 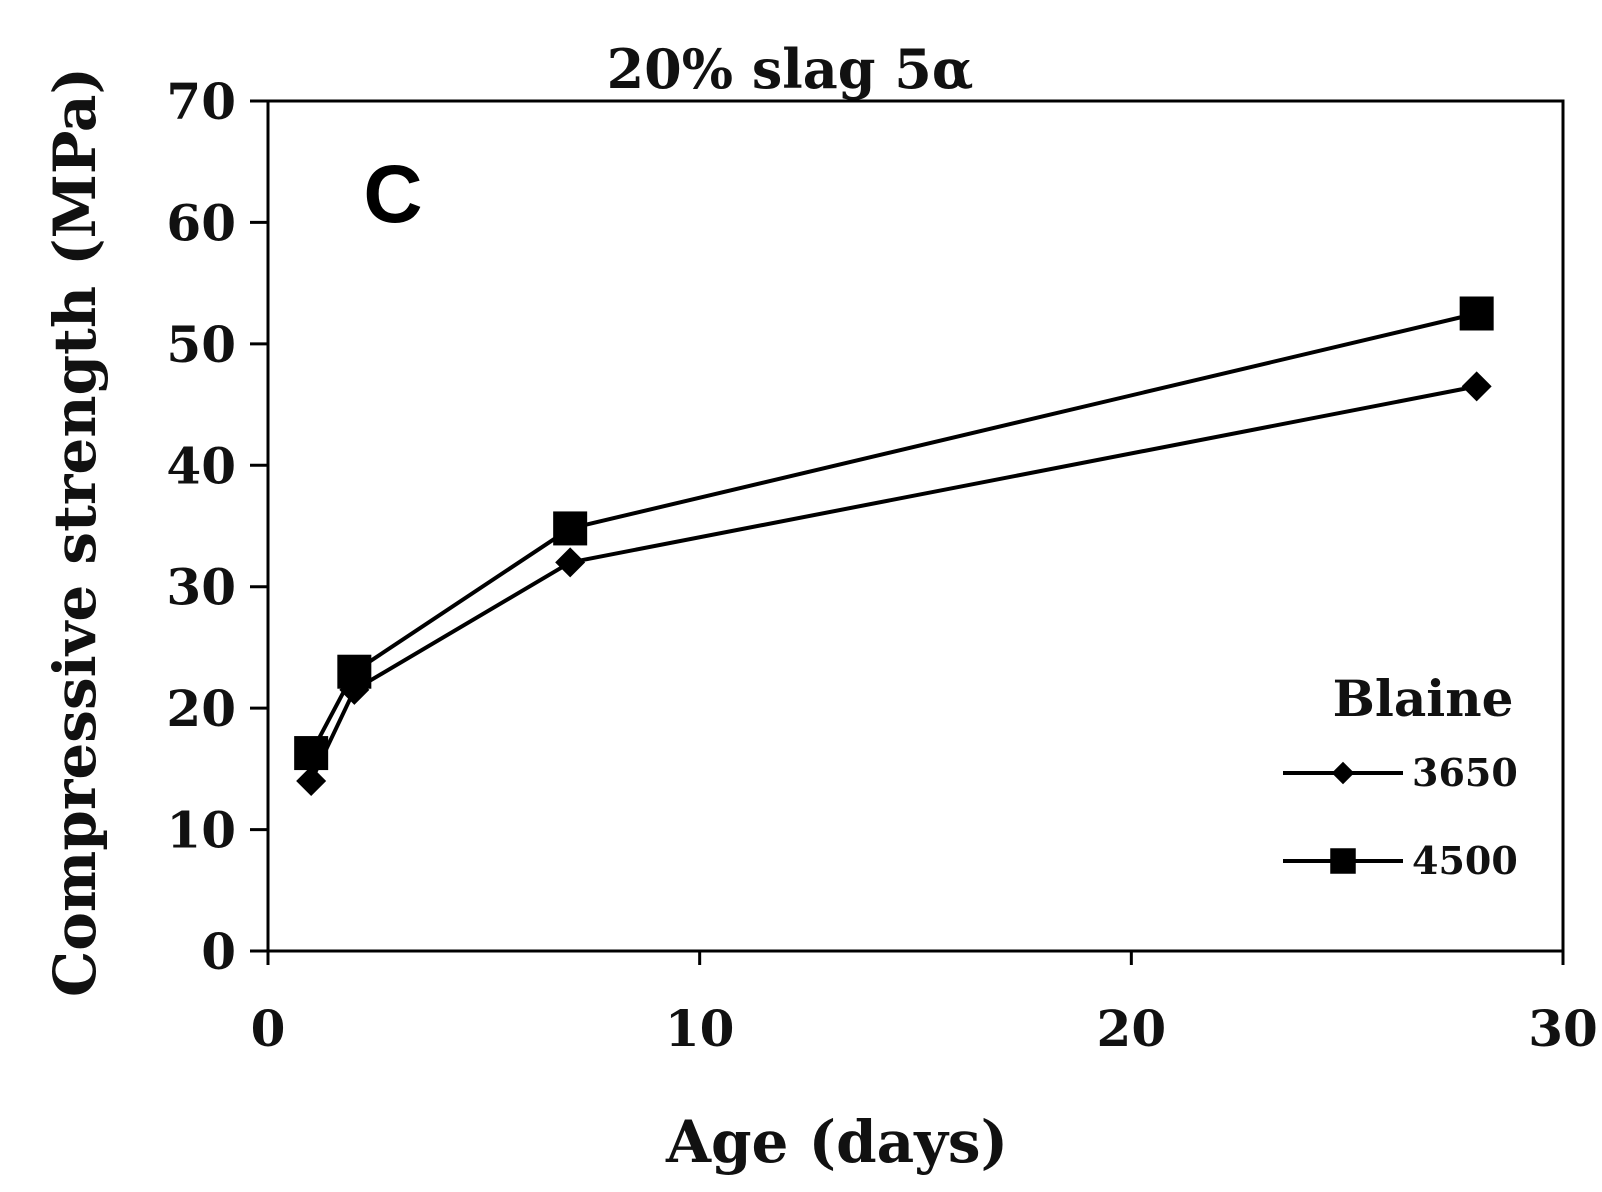 What do you see at coordinates (836, 1142) in the screenshot?
I see `x-axis-label: Age (days)` at bounding box center [836, 1142].